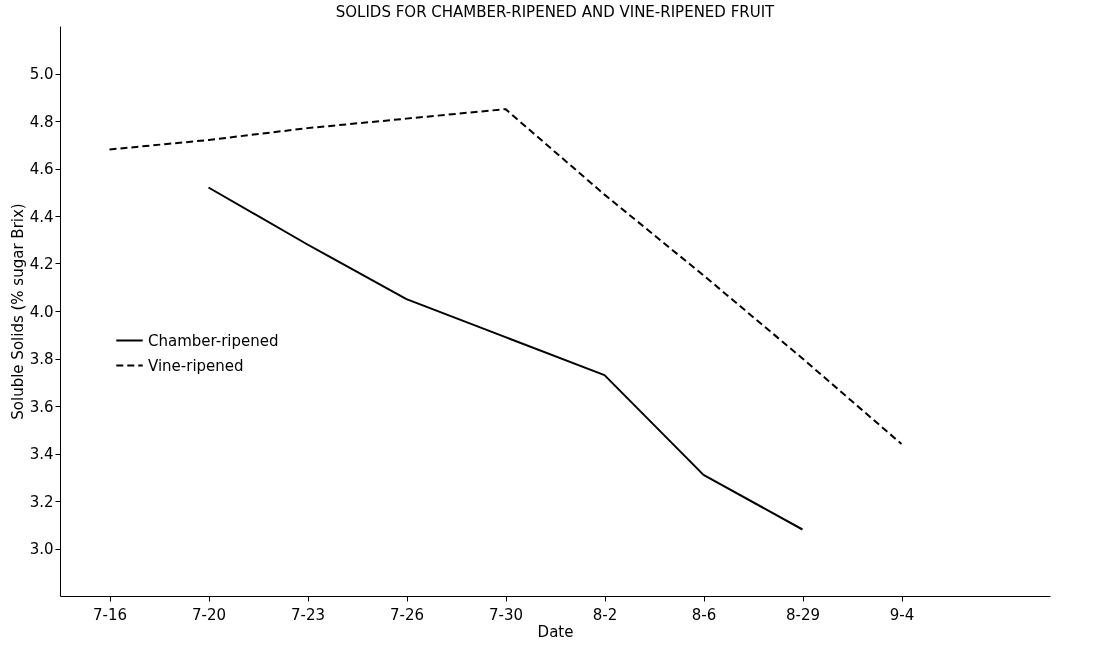  Describe the element at coordinates (41, 359) in the screenshot. I see `y-tick-label: 3.8` at that location.